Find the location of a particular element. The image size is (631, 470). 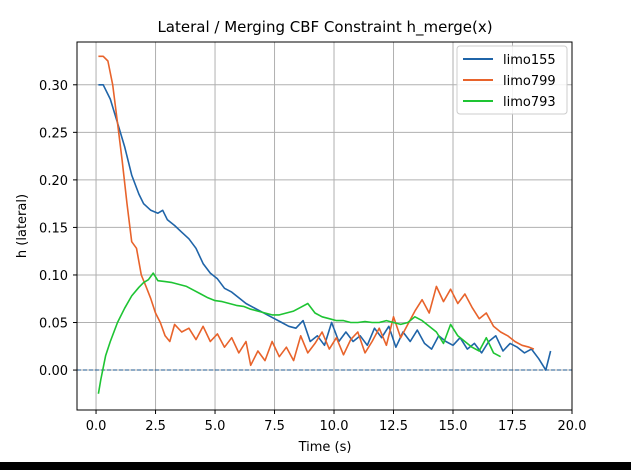

x-tick-label: 5.0 is located at coordinates (215, 426).